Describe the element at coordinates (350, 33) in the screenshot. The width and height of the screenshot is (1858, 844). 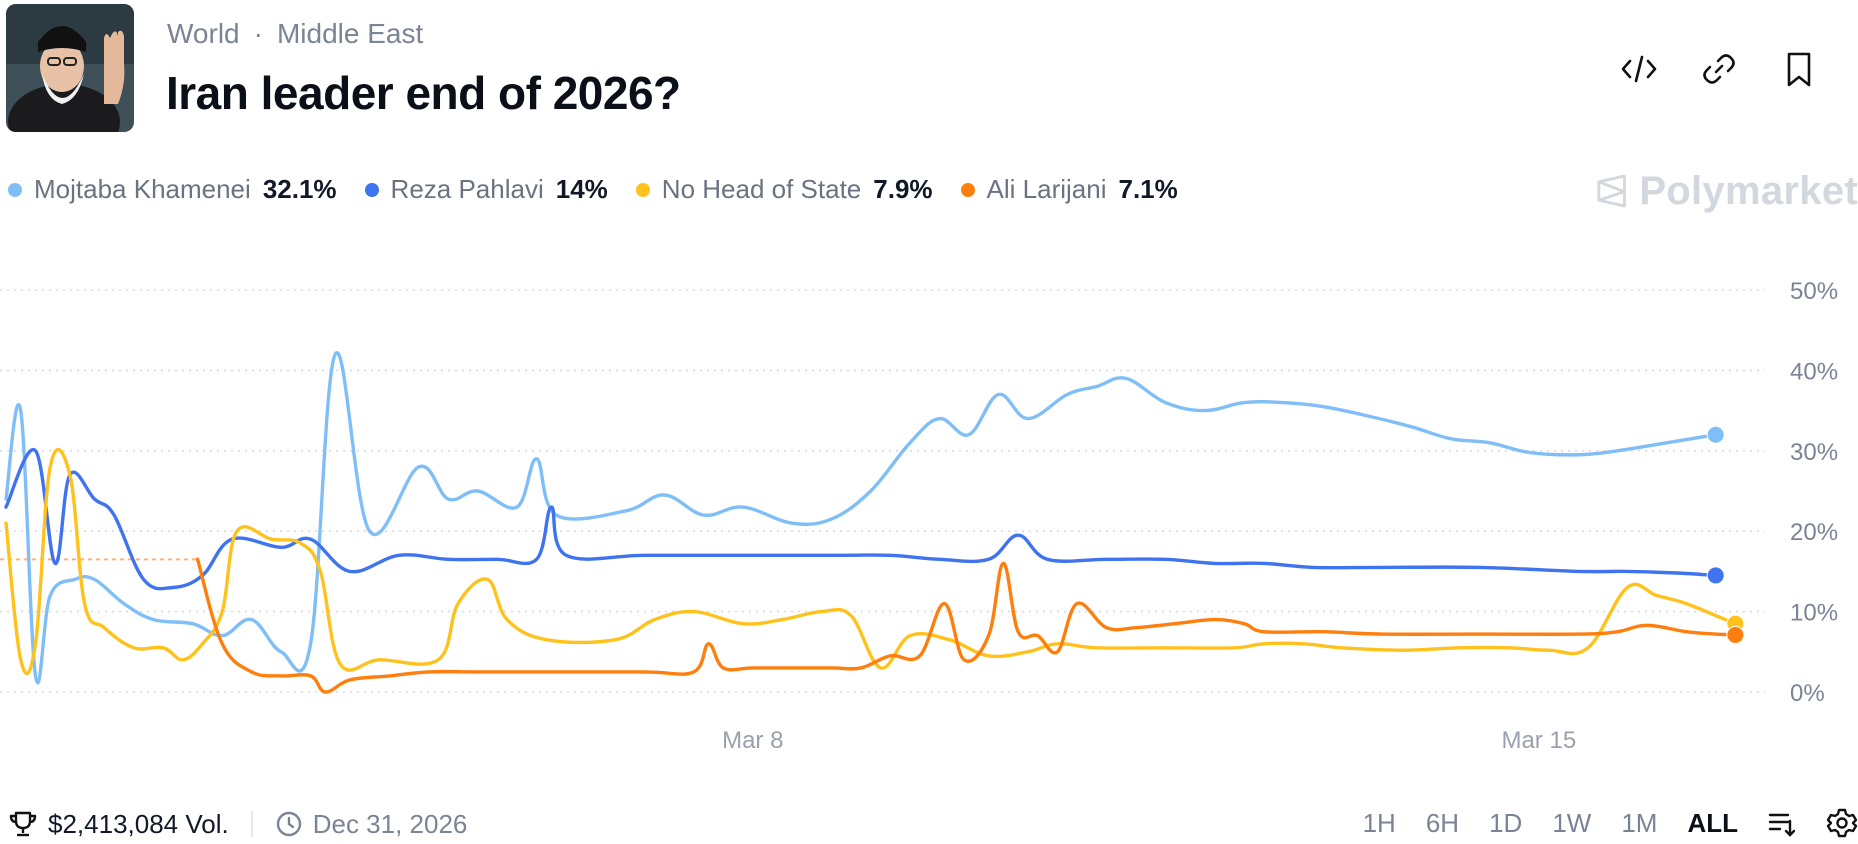
I see `breadcrumb-middle-east: Middle East` at that location.